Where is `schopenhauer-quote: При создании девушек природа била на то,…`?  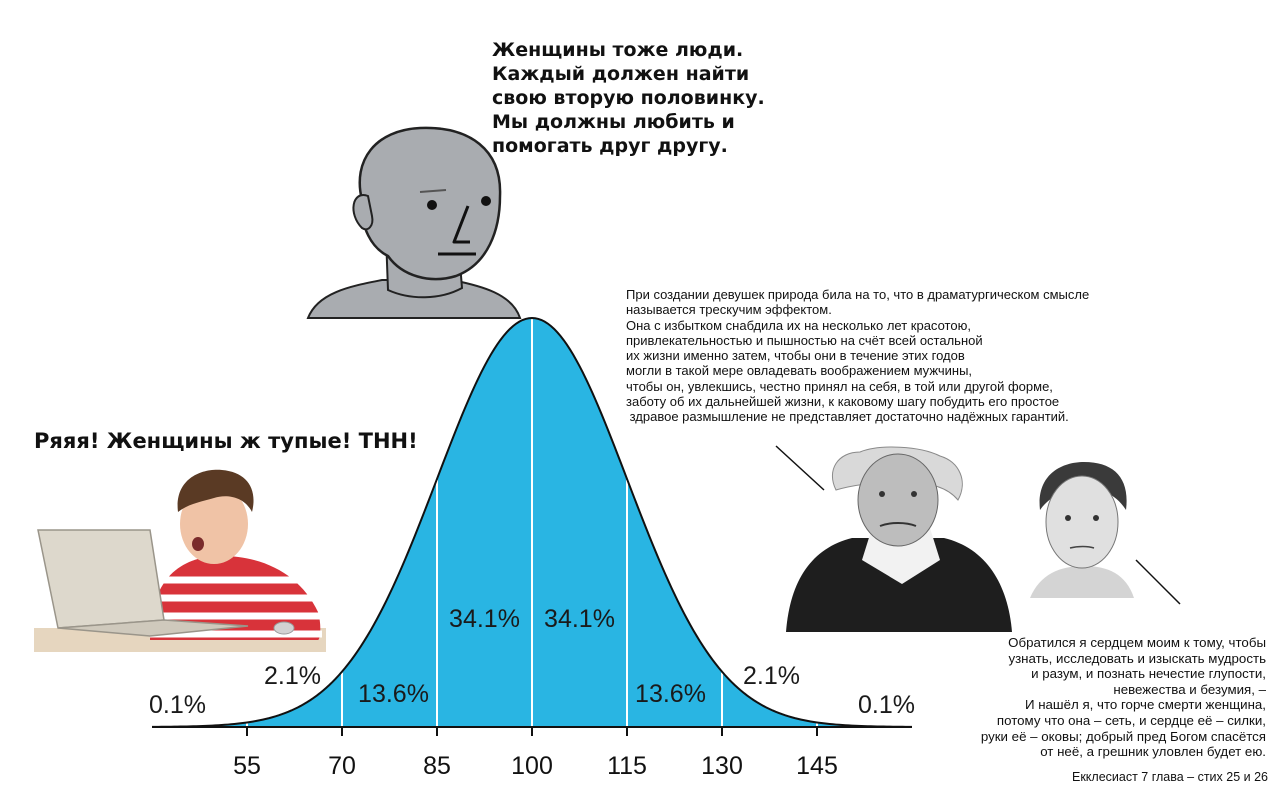 schopenhauer-quote: При создании девушек природа била на то,… is located at coordinates (926, 356).